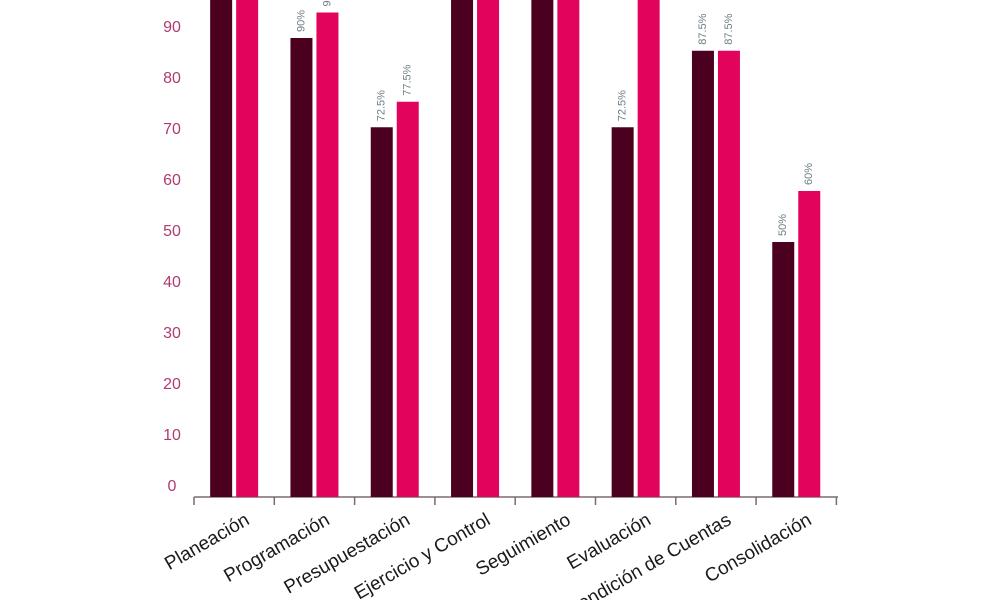 This screenshot has width=1000, height=600. Describe the element at coordinates (172, 486) in the screenshot. I see `y-tick-label: 0` at that location.